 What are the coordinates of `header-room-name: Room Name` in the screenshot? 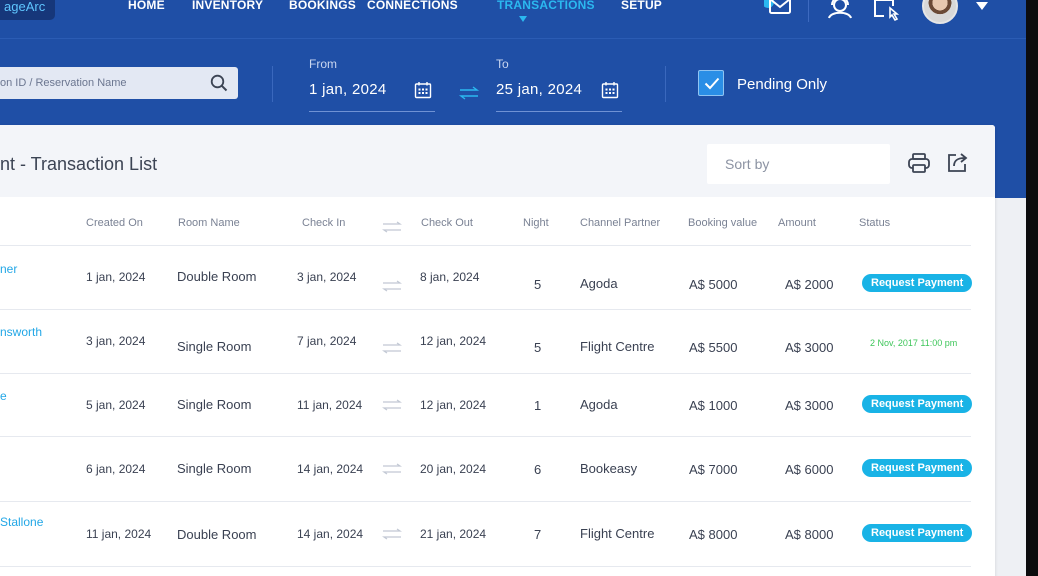 It's located at (209, 223).